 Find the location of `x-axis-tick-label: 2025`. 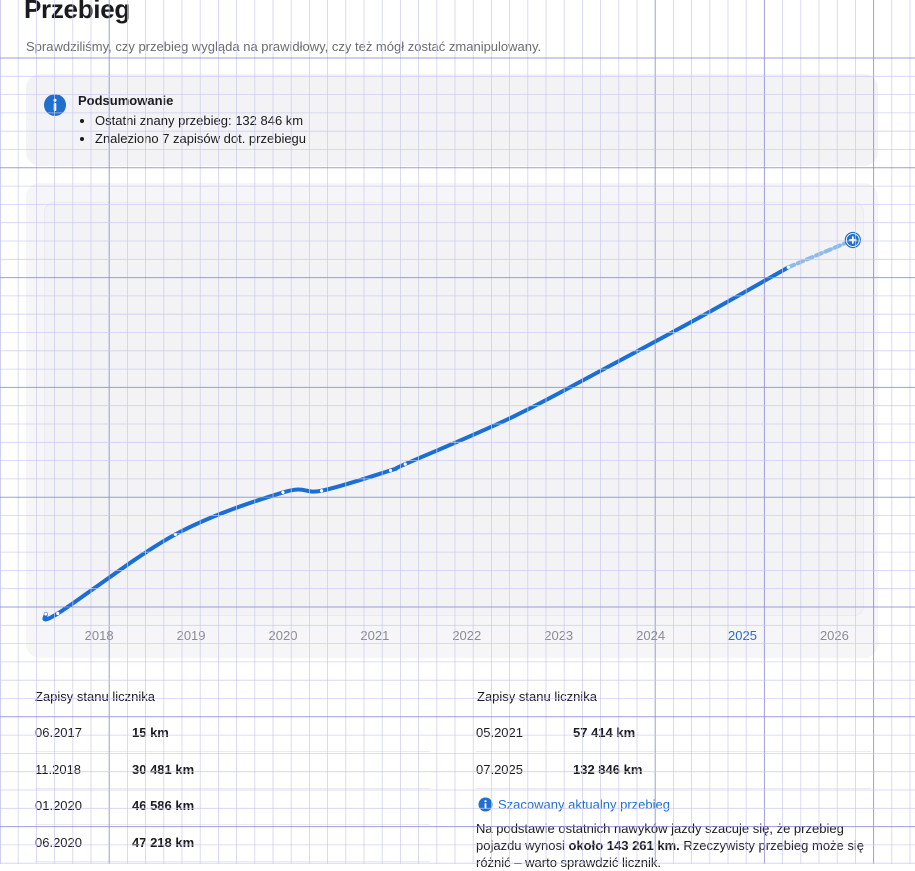

x-axis-tick-label: 2025 is located at coordinates (742, 635).